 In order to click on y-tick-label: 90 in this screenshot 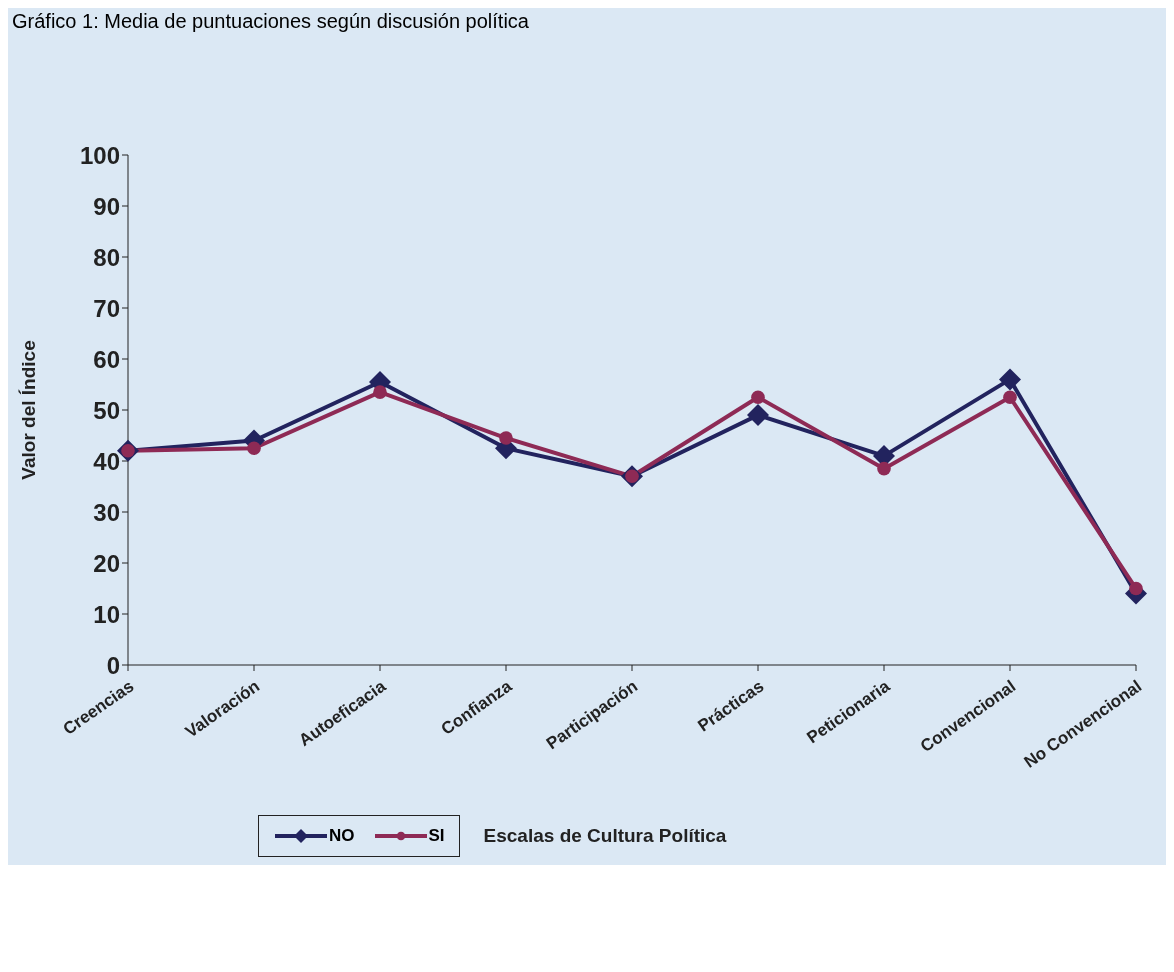, I will do `click(106, 206)`.